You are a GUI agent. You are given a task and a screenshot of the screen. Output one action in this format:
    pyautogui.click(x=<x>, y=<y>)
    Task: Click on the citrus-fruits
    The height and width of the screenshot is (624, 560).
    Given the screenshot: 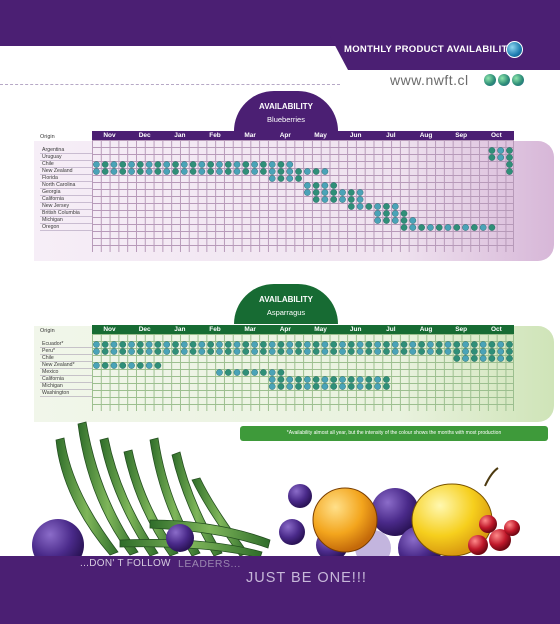 What is the action you would take?
    pyautogui.click(x=405, y=512)
    